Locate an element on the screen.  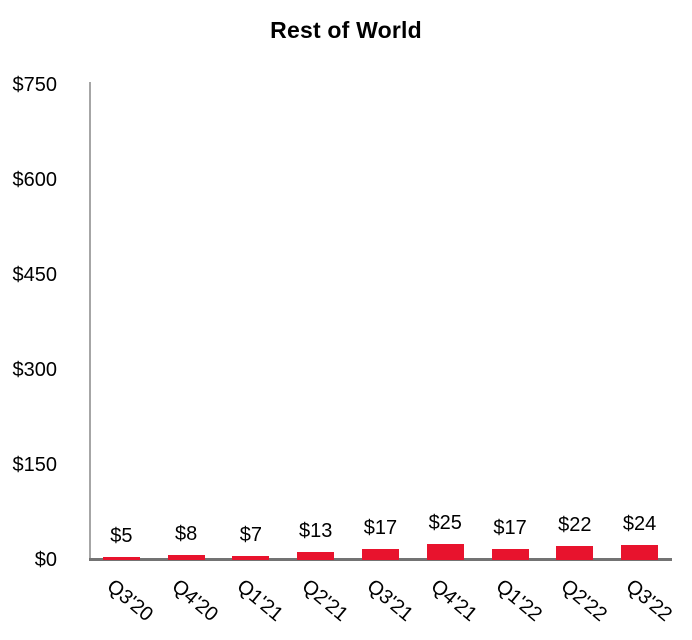
bar-Q4'21 is located at coordinates (445, 552).